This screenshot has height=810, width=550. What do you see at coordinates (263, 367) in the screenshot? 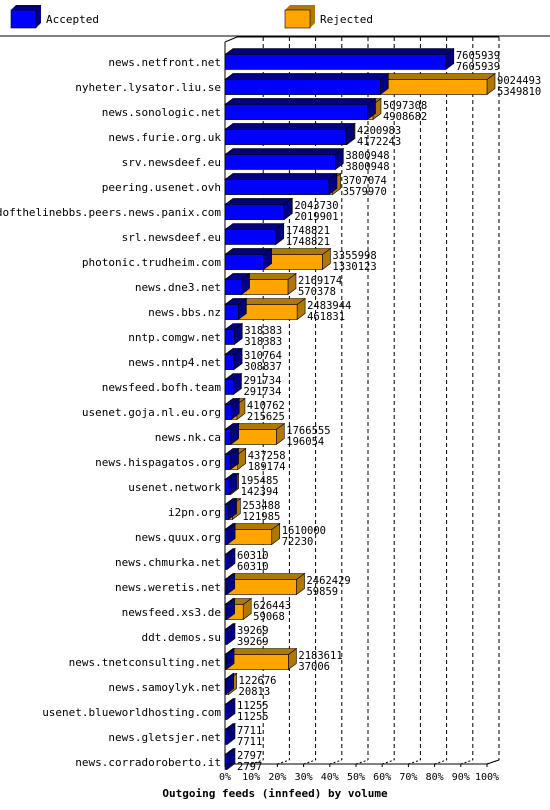
I see `value-label-accepted: 308837` at bounding box center [263, 367].